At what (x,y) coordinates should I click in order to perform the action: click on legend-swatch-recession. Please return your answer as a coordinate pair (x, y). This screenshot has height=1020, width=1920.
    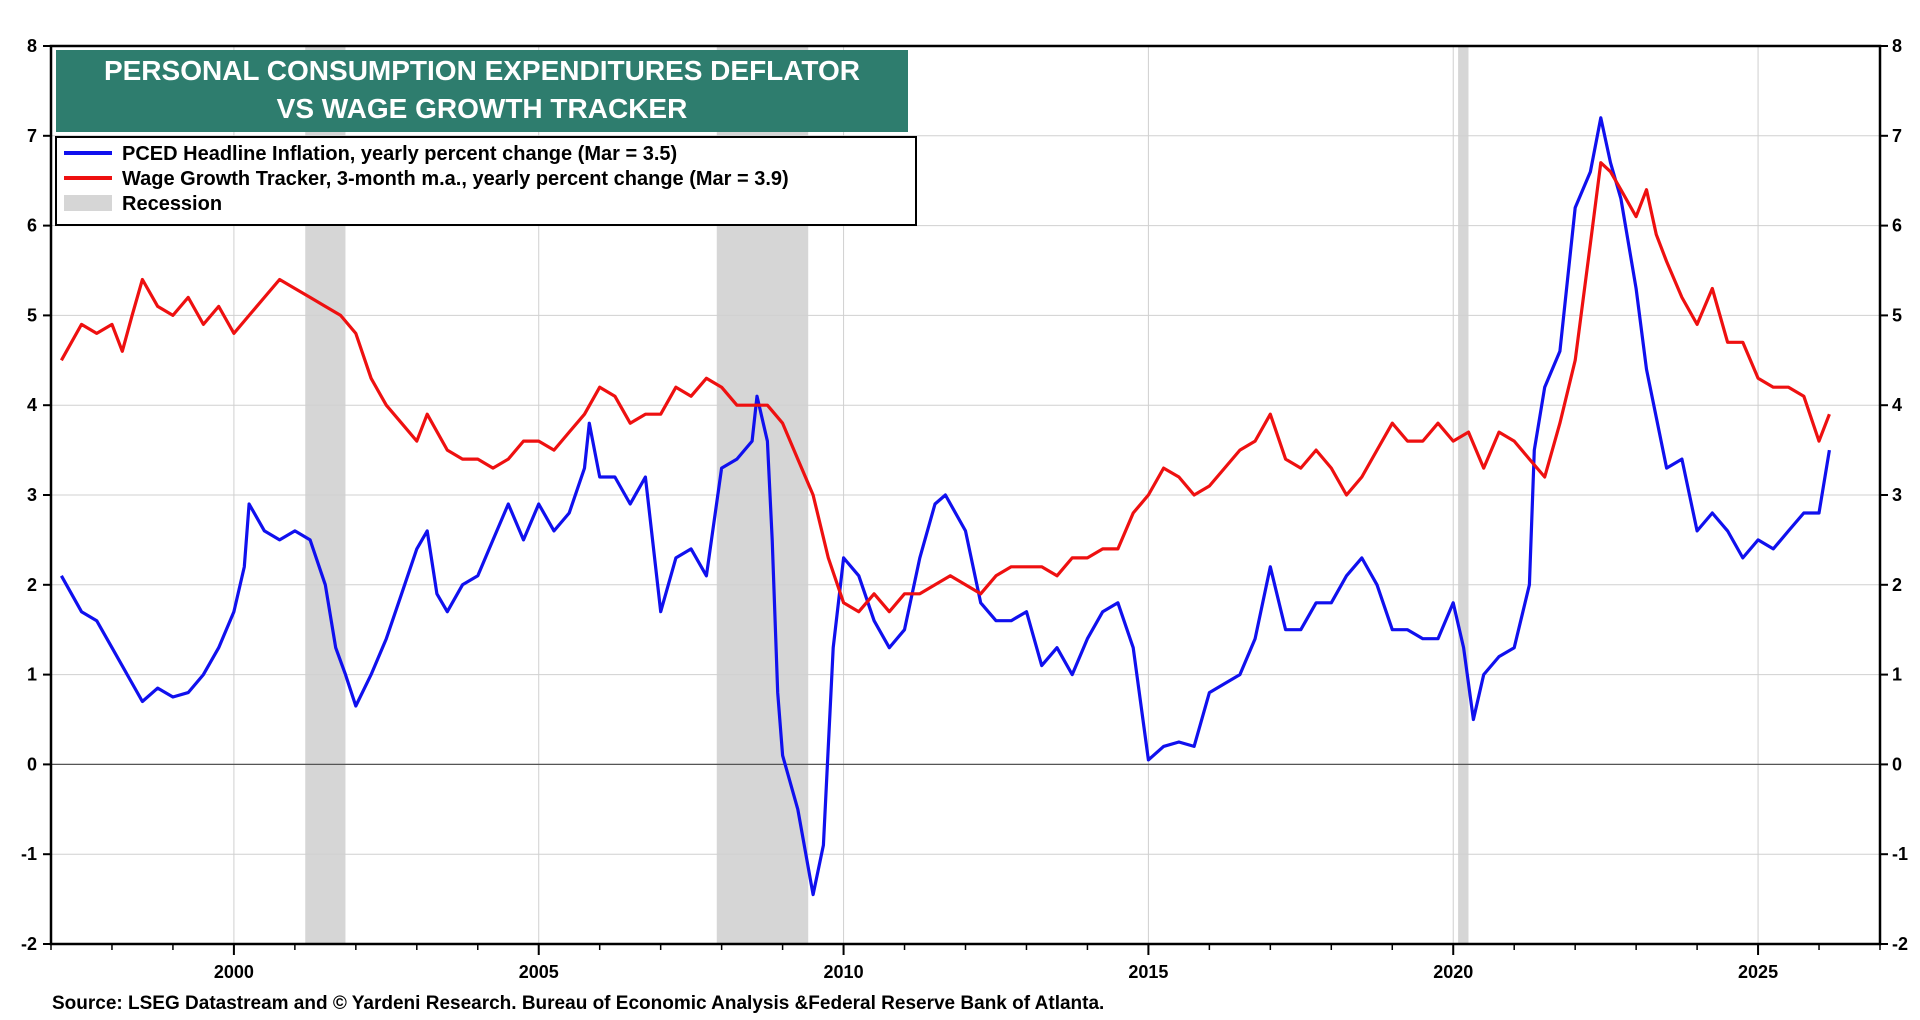
    Looking at the image, I should click on (88, 203).